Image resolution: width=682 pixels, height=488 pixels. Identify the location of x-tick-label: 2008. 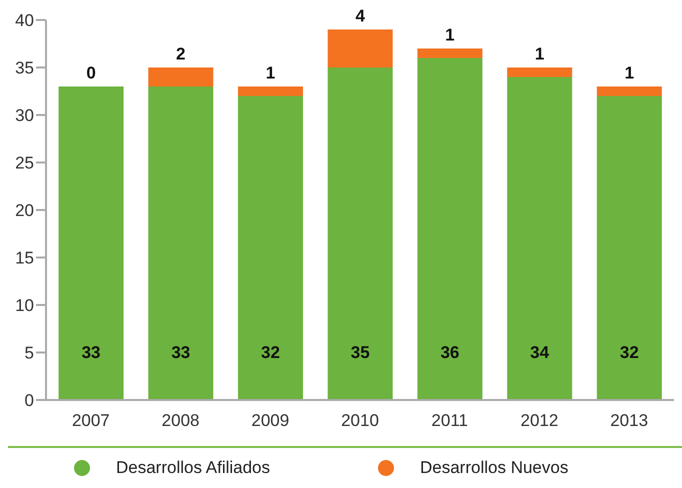
(181, 420).